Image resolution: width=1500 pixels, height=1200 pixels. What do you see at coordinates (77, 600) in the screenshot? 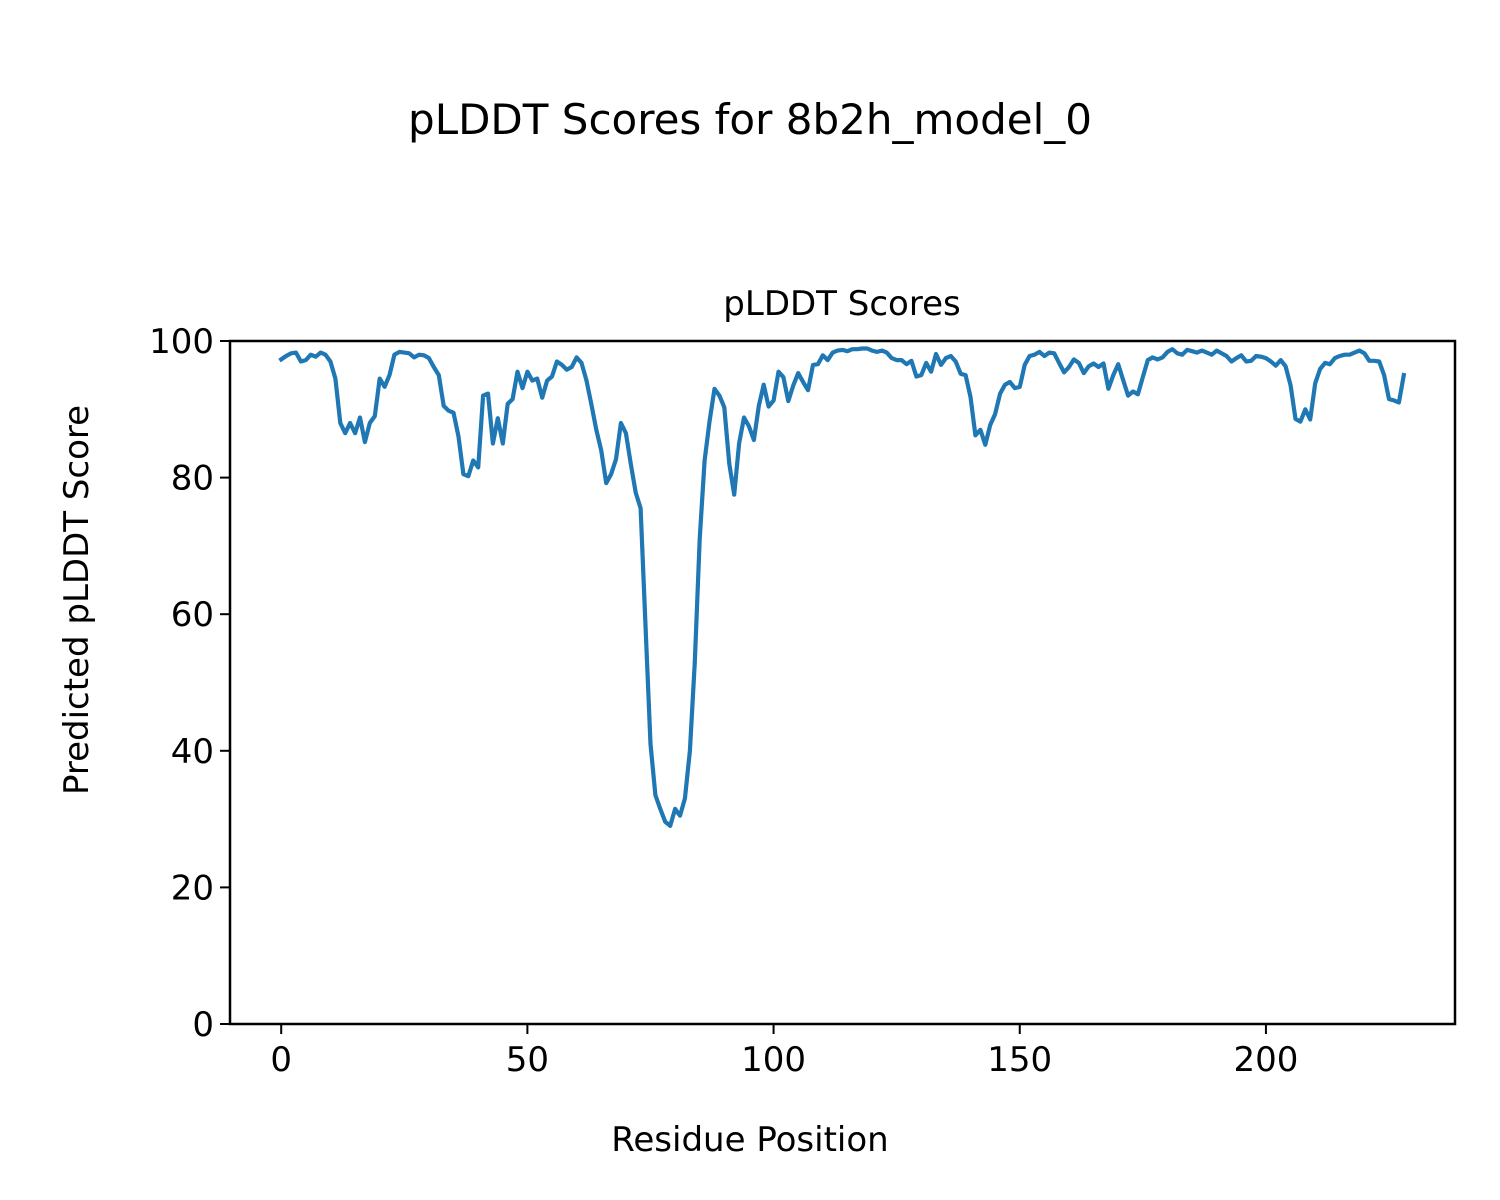
I see `y-axis-label: Predicted pLDDT Score` at bounding box center [77, 600].